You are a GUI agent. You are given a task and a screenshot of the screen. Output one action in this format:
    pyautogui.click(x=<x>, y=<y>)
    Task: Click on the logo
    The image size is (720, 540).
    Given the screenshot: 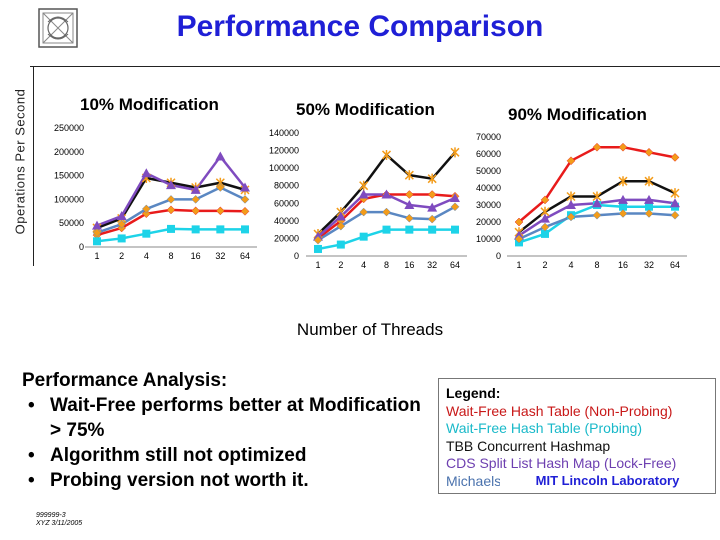 What is the action you would take?
    pyautogui.click(x=58, y=28)
    